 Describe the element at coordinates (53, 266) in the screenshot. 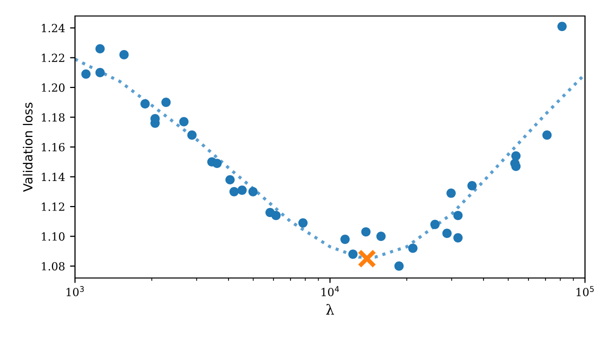

I see `y-tick-label: 1.08` at that location.